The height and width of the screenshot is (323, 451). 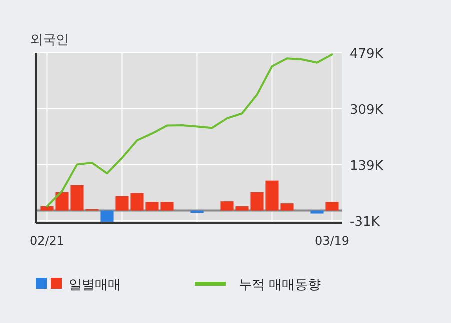 I want to click on y-tick-label: 309K, so click(x=367, y=110).